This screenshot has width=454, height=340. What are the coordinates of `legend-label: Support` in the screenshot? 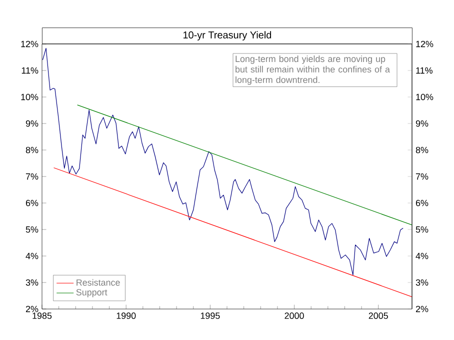 It's located at (92, 293).